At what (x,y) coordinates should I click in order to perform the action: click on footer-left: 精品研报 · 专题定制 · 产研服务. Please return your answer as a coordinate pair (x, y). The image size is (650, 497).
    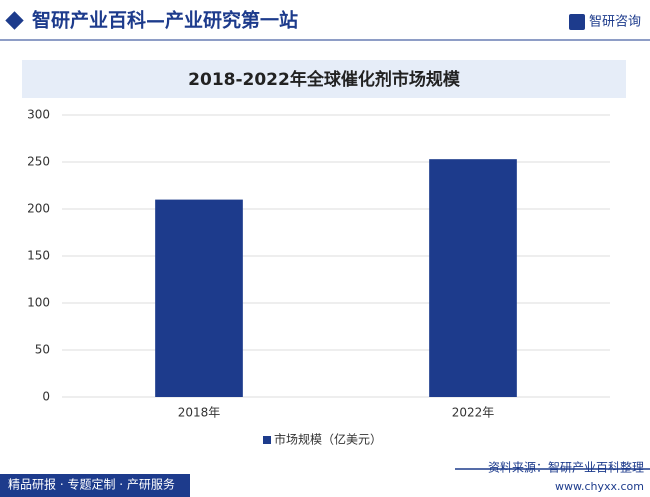
    Looking at the image, I should click on (91, 484).